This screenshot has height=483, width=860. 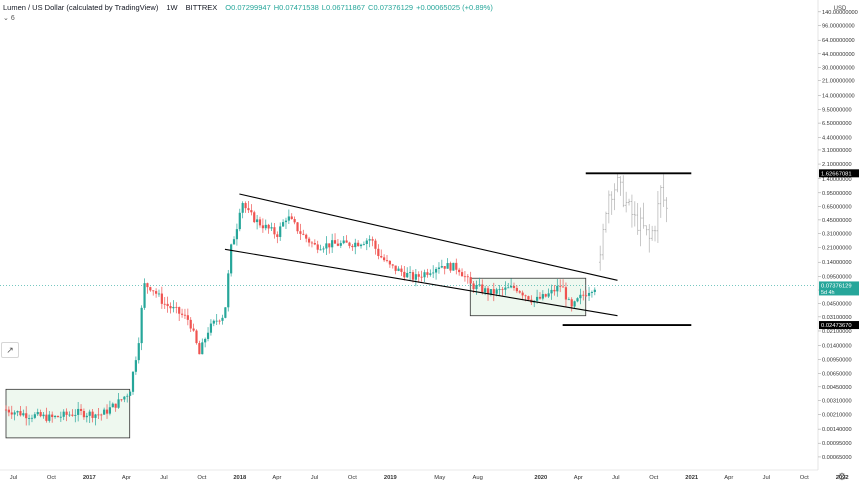 I want to click on range-box, so click(x=68, y=413).